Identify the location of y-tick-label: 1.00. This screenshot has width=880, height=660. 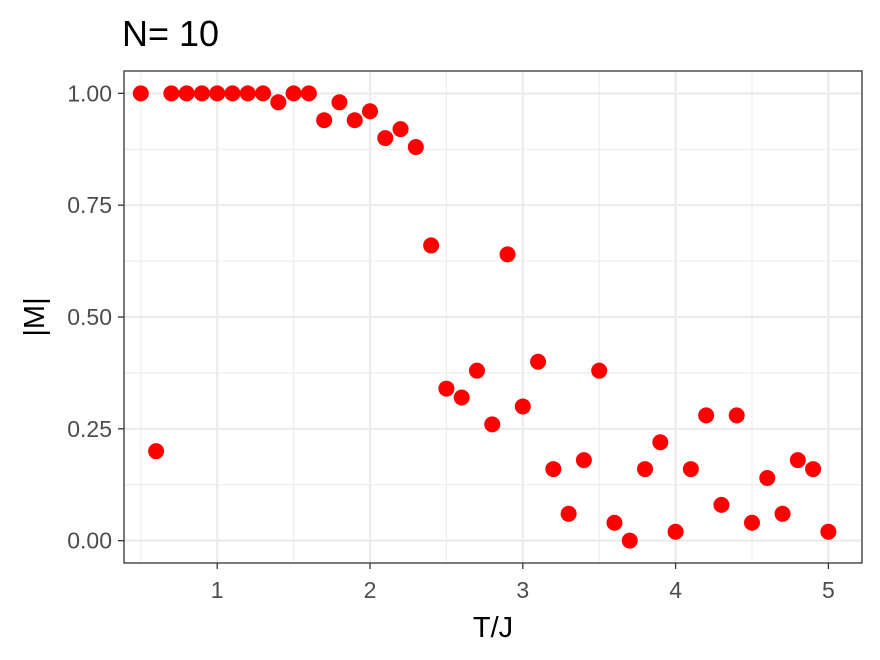
(89, 93).